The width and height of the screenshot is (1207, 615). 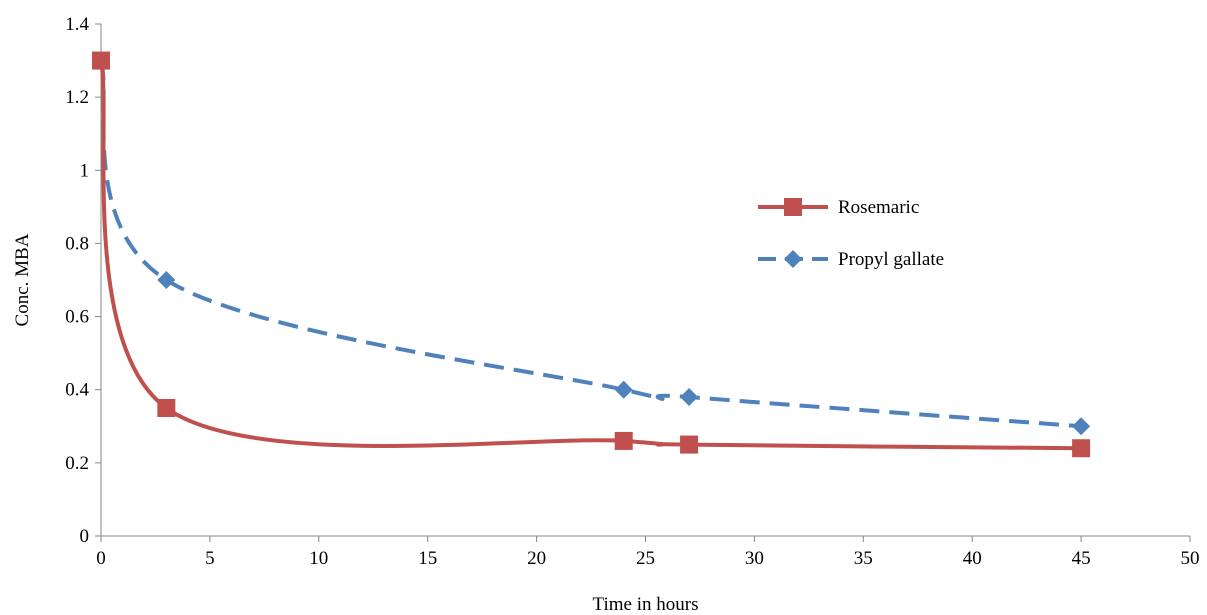 I want to click on x-tick-label: 0, so click(x=101, y=558).